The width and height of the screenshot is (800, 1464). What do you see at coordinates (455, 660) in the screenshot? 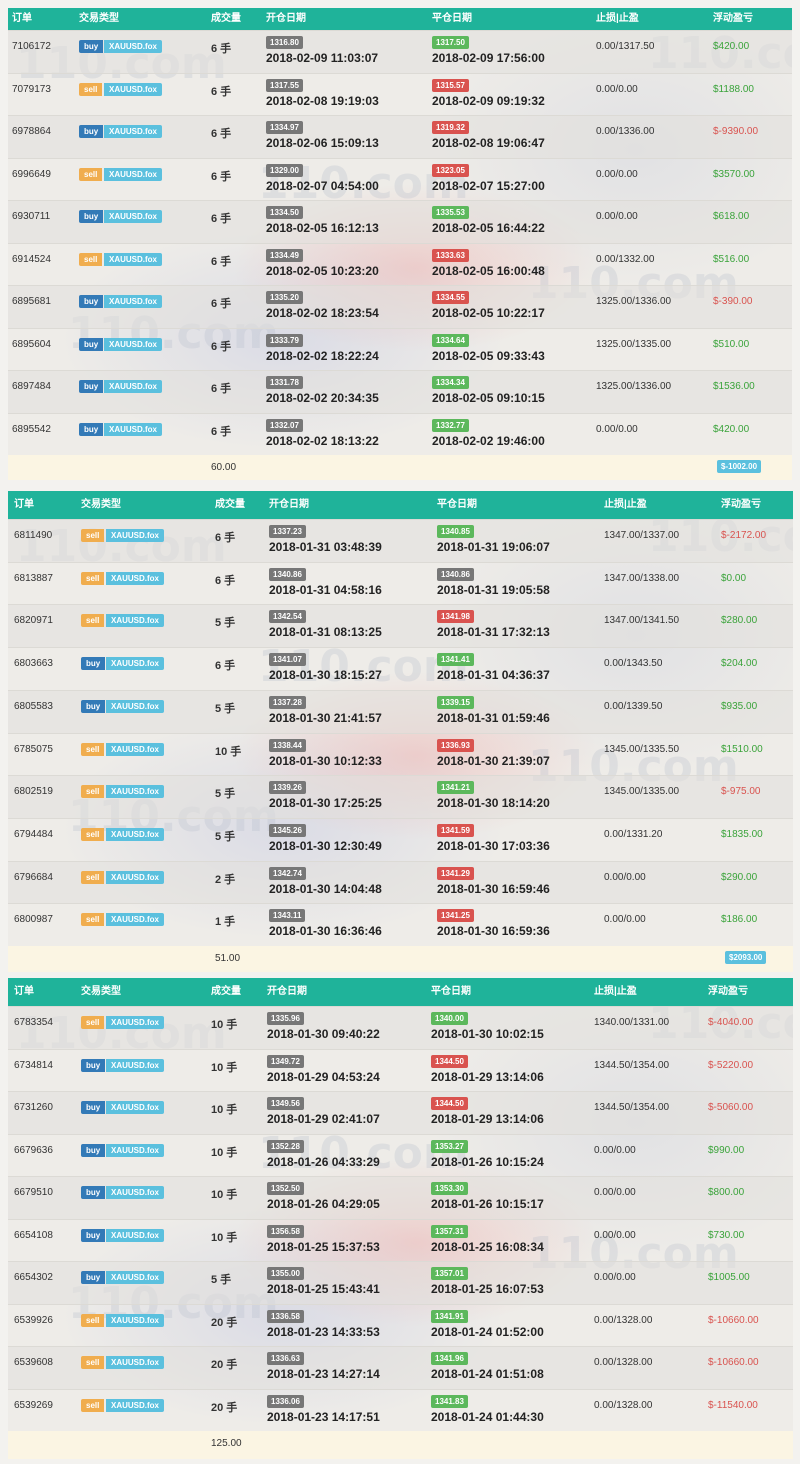
I see `close-price-badge: 1341.41` at bounding box center [455, 660].